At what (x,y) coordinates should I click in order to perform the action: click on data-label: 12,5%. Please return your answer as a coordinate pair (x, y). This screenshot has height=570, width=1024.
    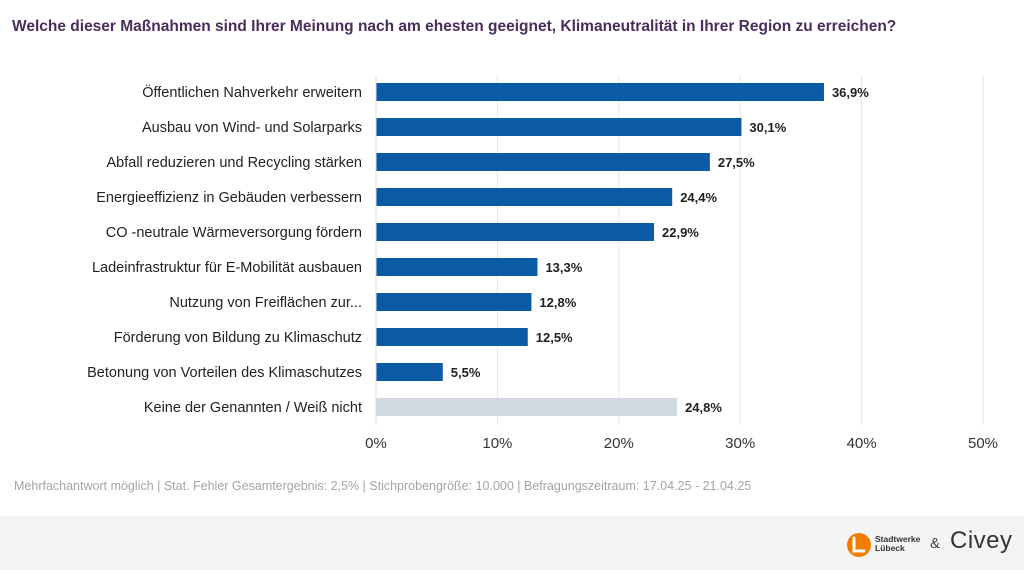
    Looking at the image, I should click on (554, 337).